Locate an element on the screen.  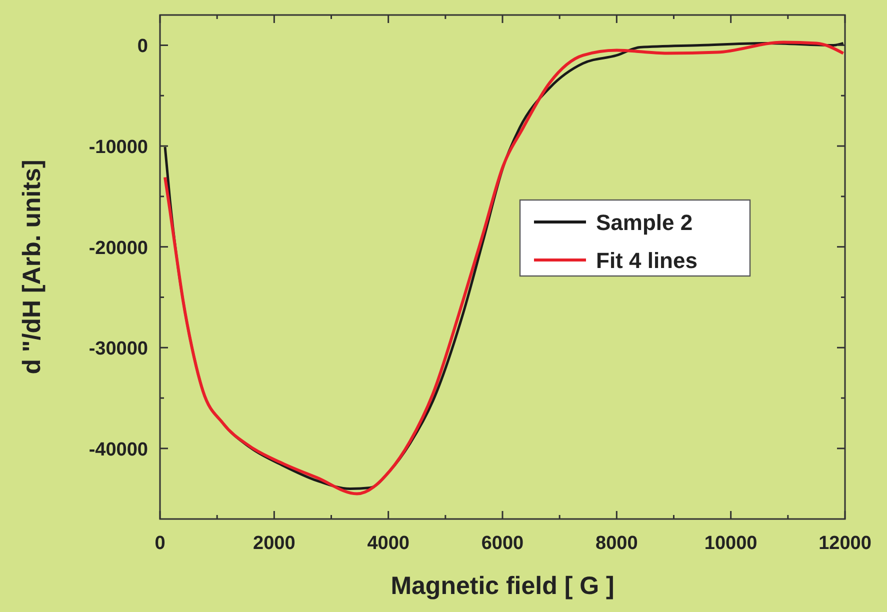
y-tick-label: -10000 is located at coordinates (118, 147).